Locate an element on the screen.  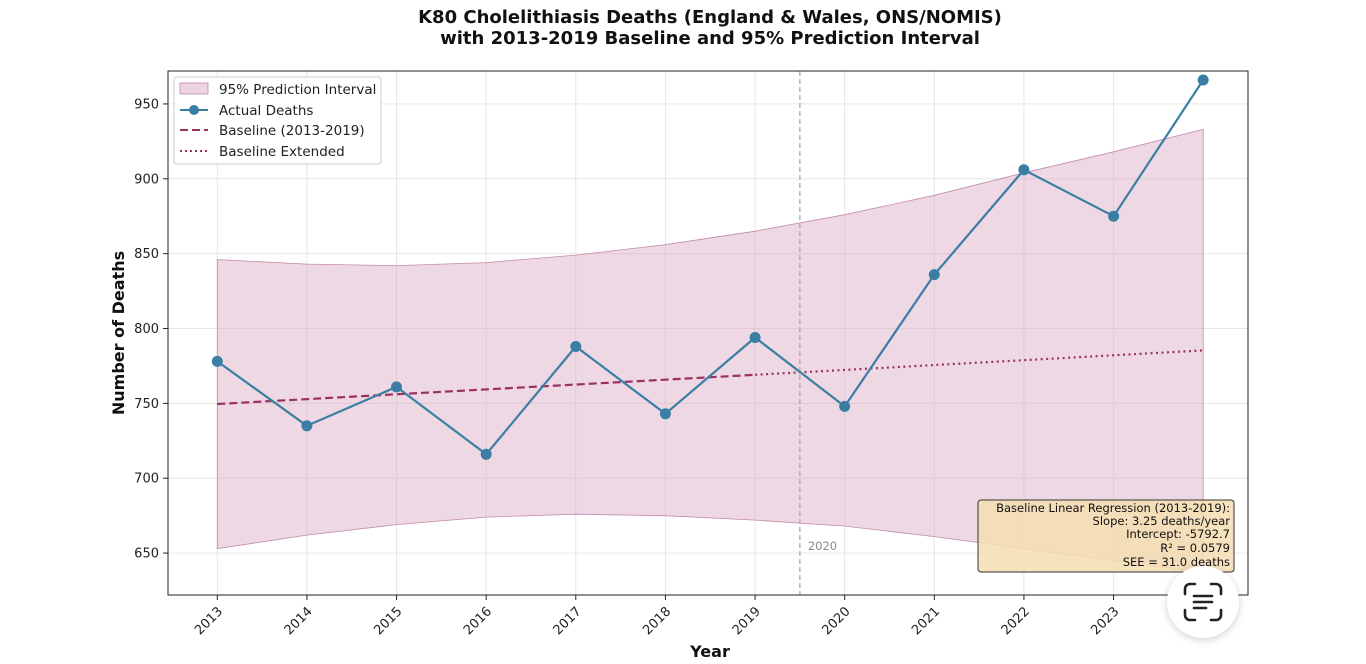
stats-line-heading: Baseline Linear Regression (2013-2019): is located at coordinates (1113, 508).